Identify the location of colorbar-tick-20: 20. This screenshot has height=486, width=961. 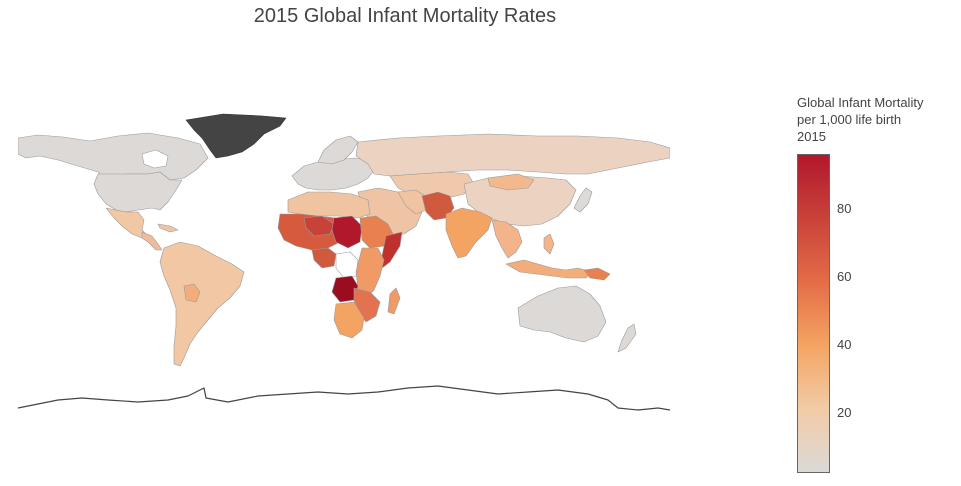
(844, 412).